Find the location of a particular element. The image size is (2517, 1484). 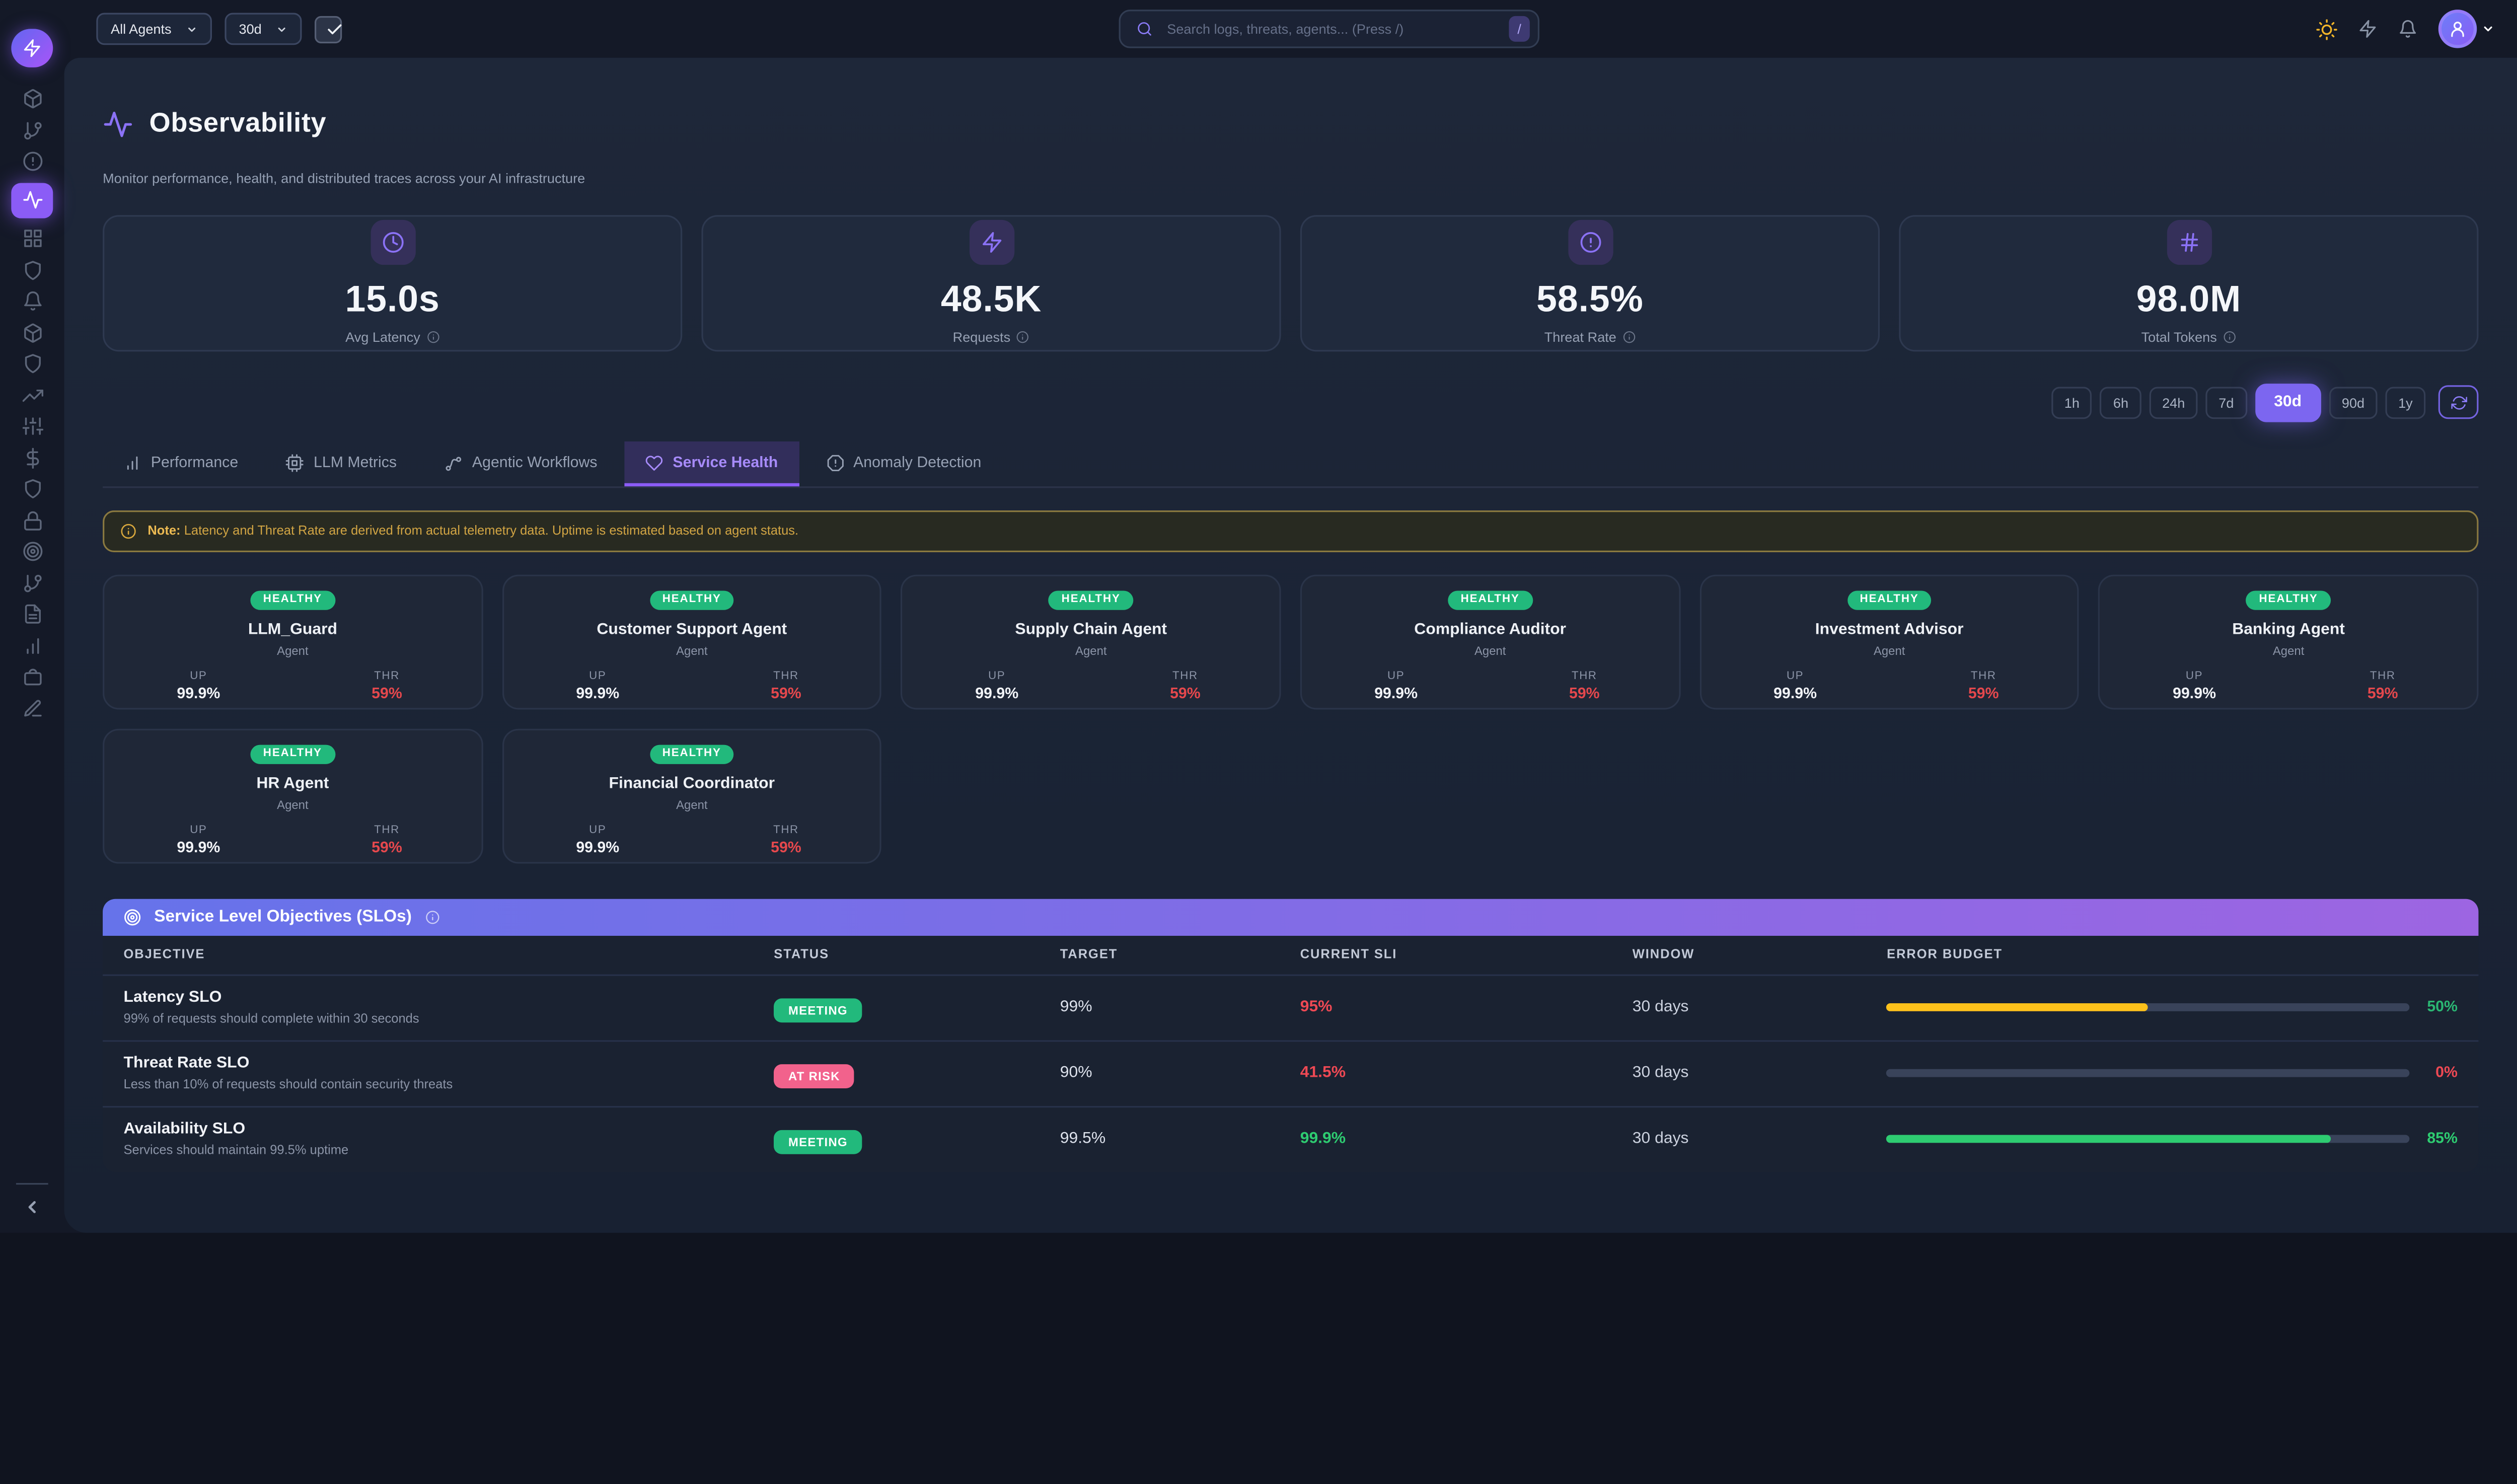

agent-card-llm-guard: HEALTHY LLM_Guard Agent UP 99.9% THR 59% is located at coordinates (293, 642).